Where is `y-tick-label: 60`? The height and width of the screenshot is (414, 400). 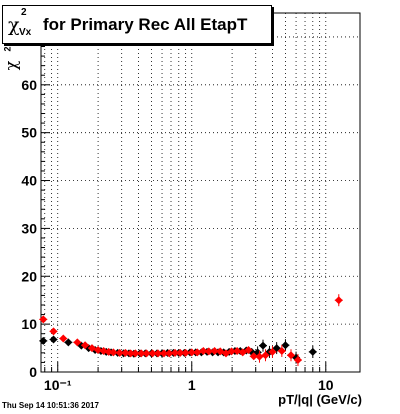 y-tick-label: 60 is located at coordinates (29, 85).